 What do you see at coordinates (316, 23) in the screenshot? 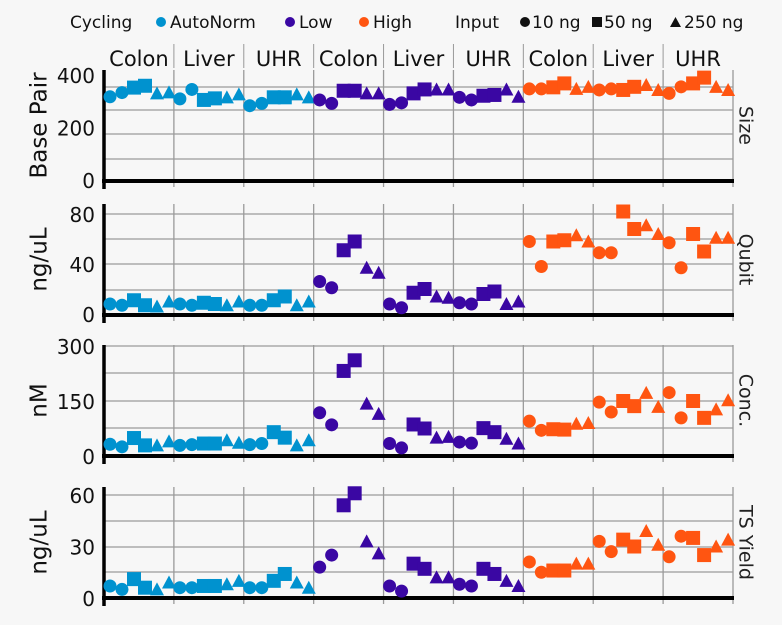
I see `legend-low: Low` at bounding box center [316, 23].